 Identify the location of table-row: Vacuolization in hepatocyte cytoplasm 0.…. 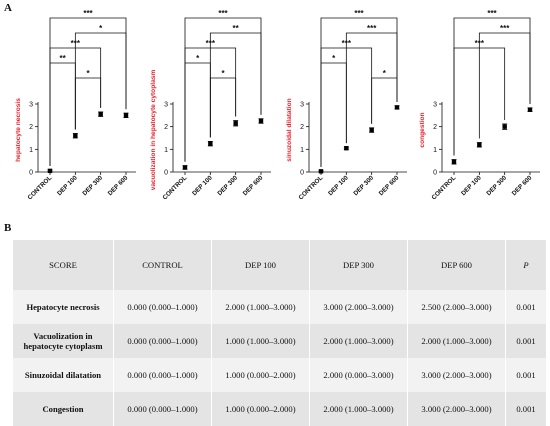
(279, 341).